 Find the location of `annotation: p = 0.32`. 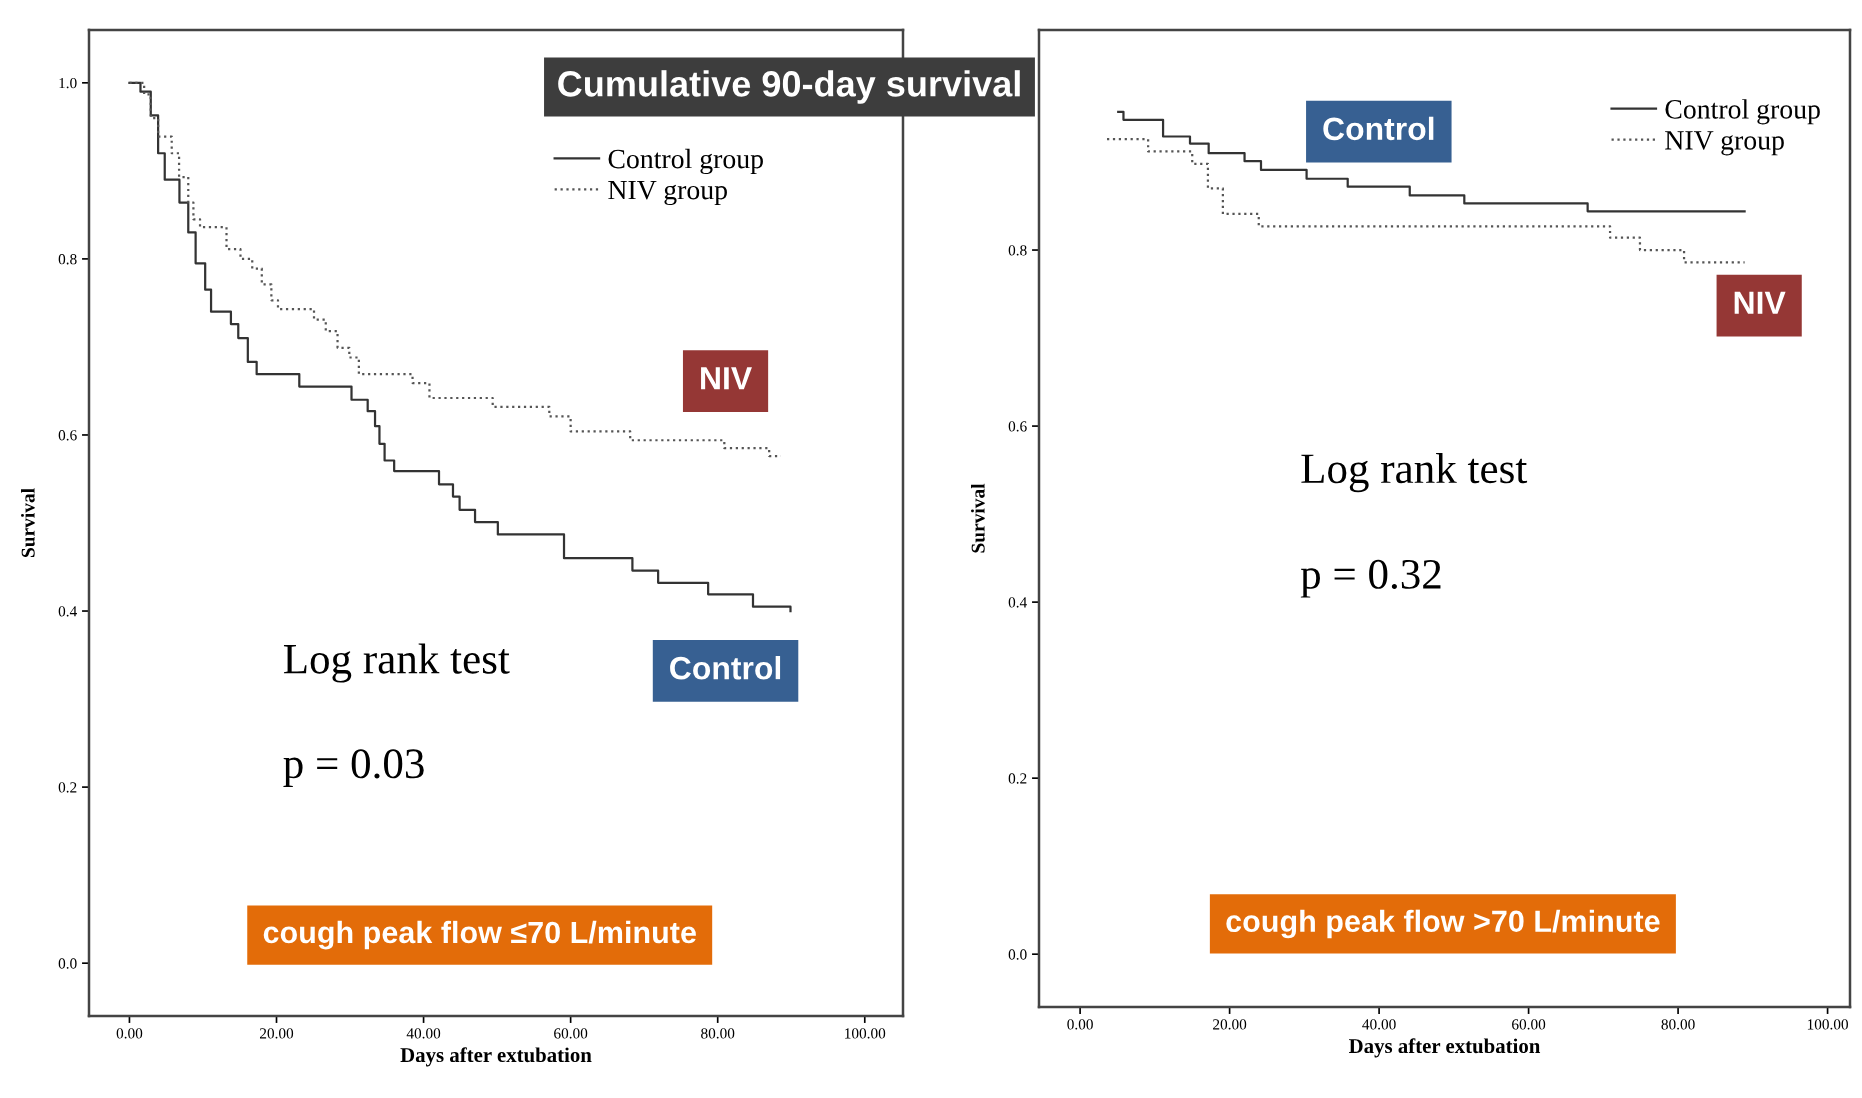

annotation: p = 0.32 is located at coordinates (1370, 578).